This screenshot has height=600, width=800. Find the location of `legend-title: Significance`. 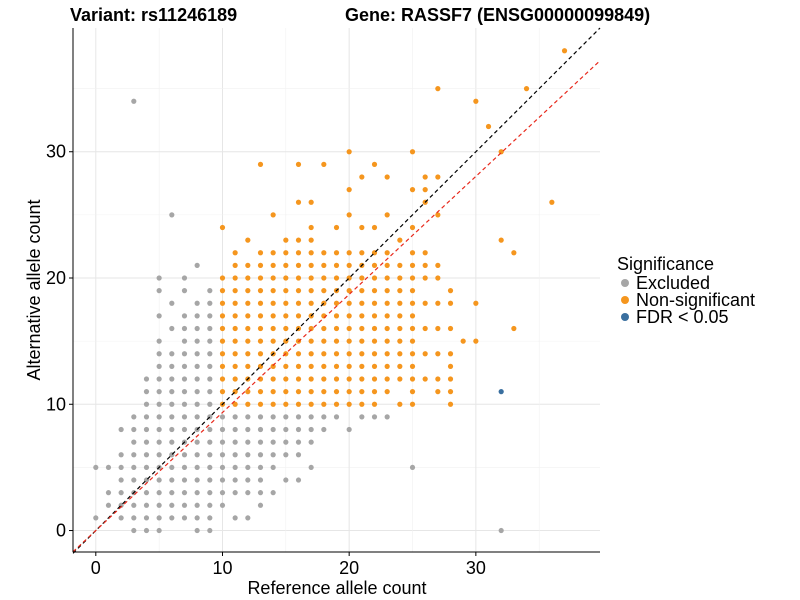

legend-title: Significance is located at coordinates (665, 264).